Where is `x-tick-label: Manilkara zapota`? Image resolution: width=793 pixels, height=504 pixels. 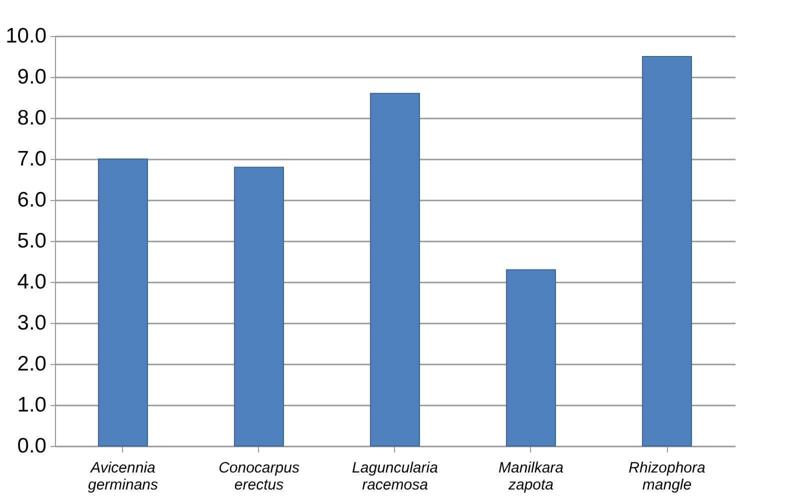 x-tick-label: Manilkara zapota is located at coordinates (531, 477).